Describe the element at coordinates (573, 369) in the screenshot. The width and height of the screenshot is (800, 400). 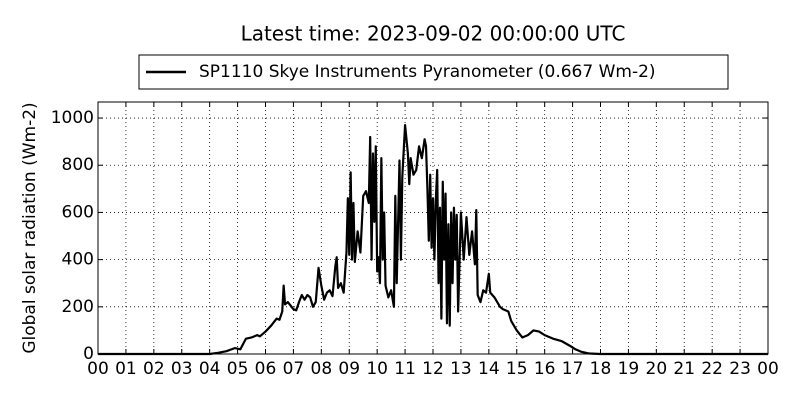
I see `x-tick-label: 17` at that location.